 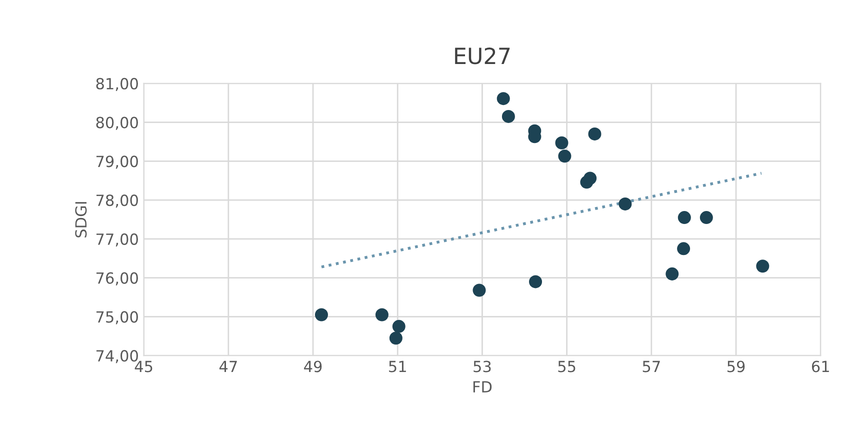 I want to click on x-tick-label: 51, so click(x=397, y=366).